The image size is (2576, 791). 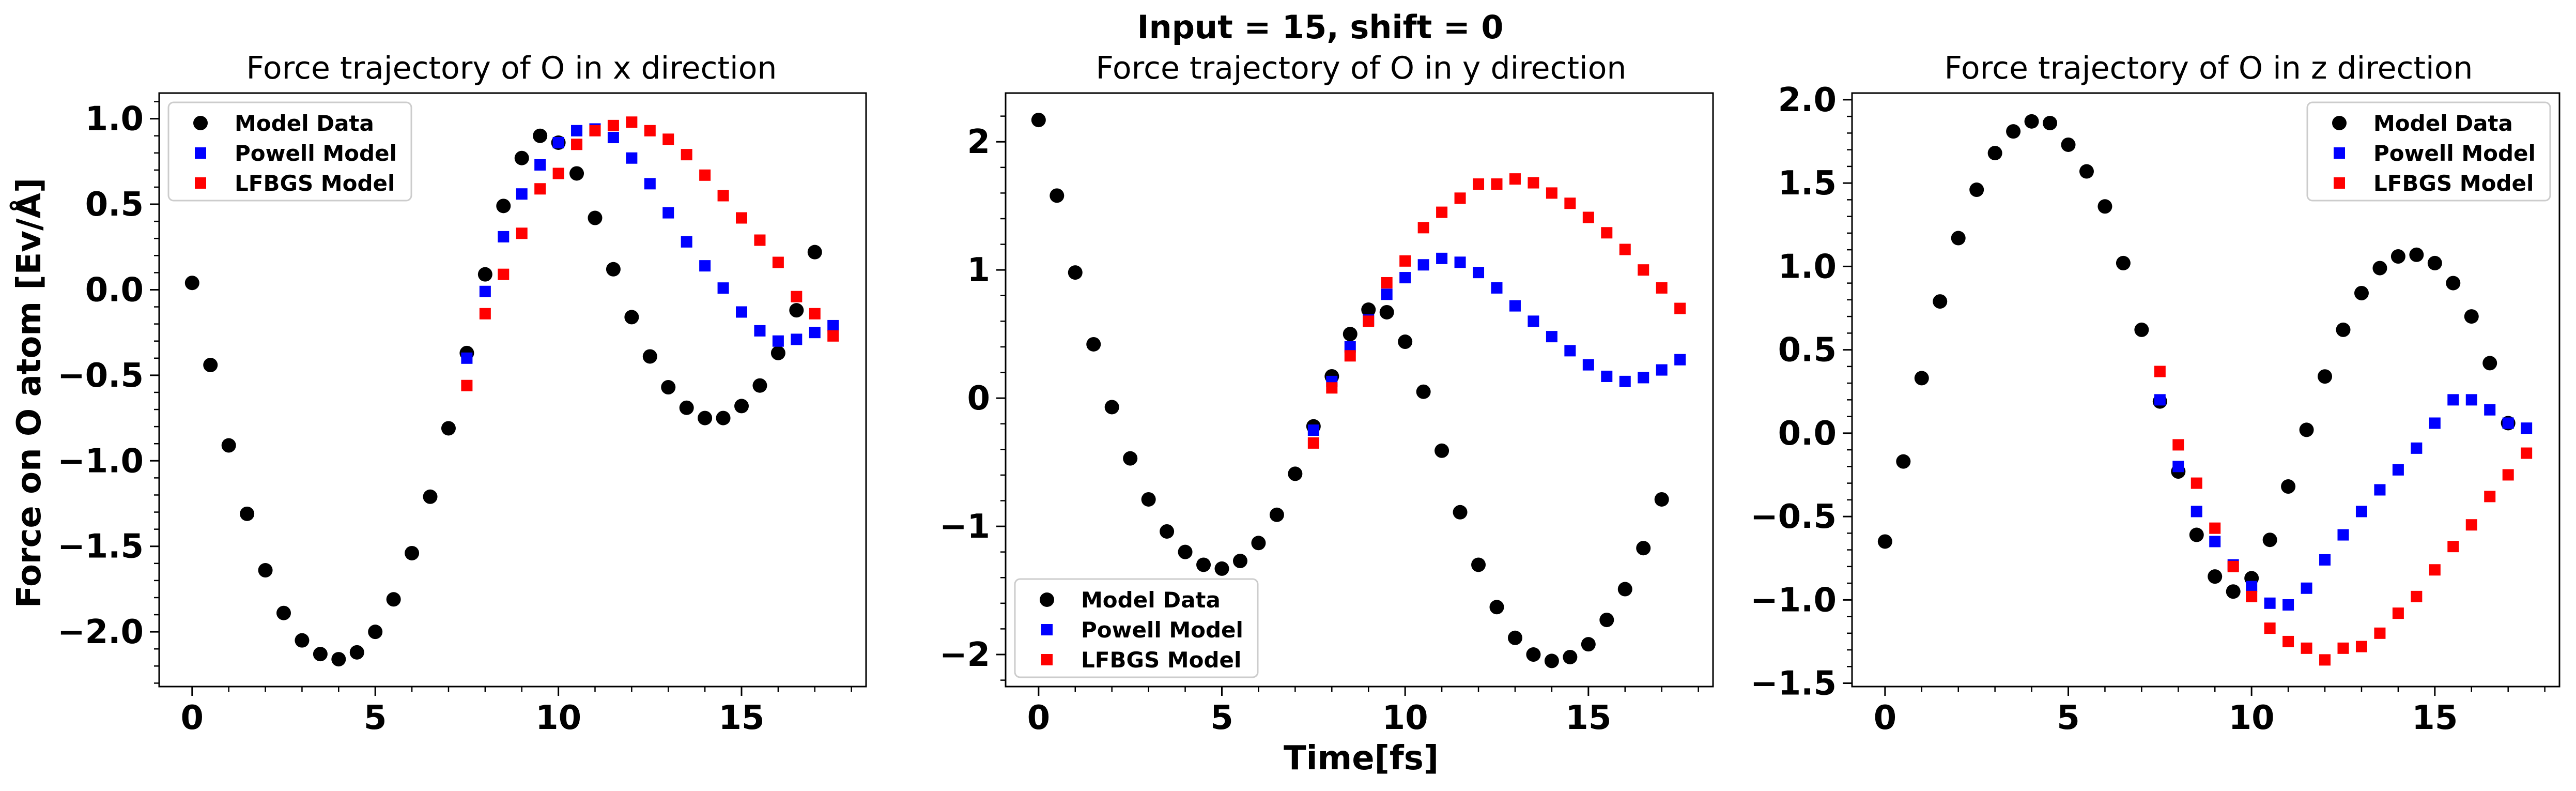 What do you see at coordinates (1807, 184) in the screenshot?
I see `y-tick-label: 1.5` at bounding box center [1807, 184].